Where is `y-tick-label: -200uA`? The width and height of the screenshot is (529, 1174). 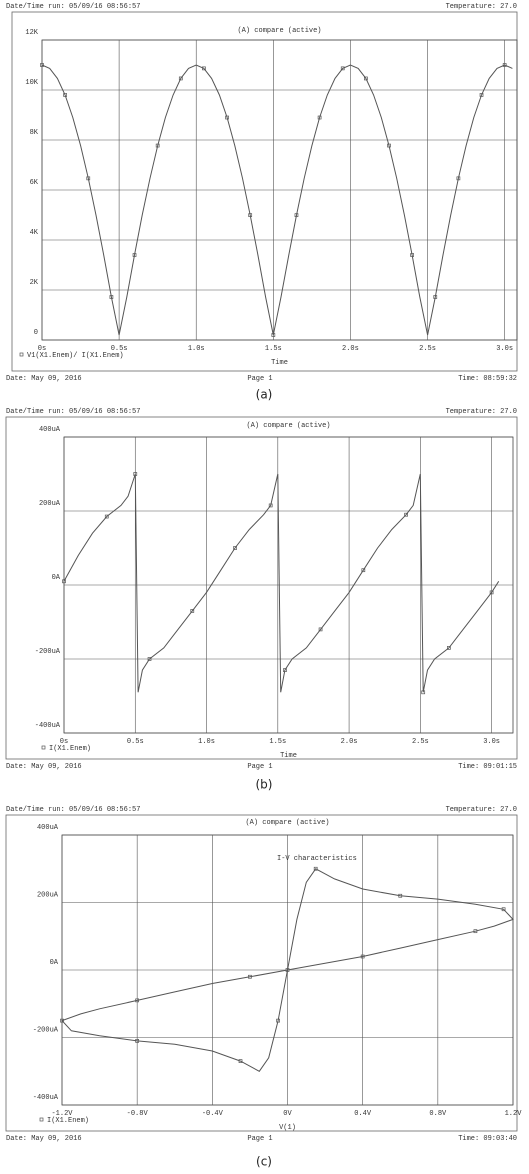 y-tick-label: -200uA is located at coordinates (48, 652).